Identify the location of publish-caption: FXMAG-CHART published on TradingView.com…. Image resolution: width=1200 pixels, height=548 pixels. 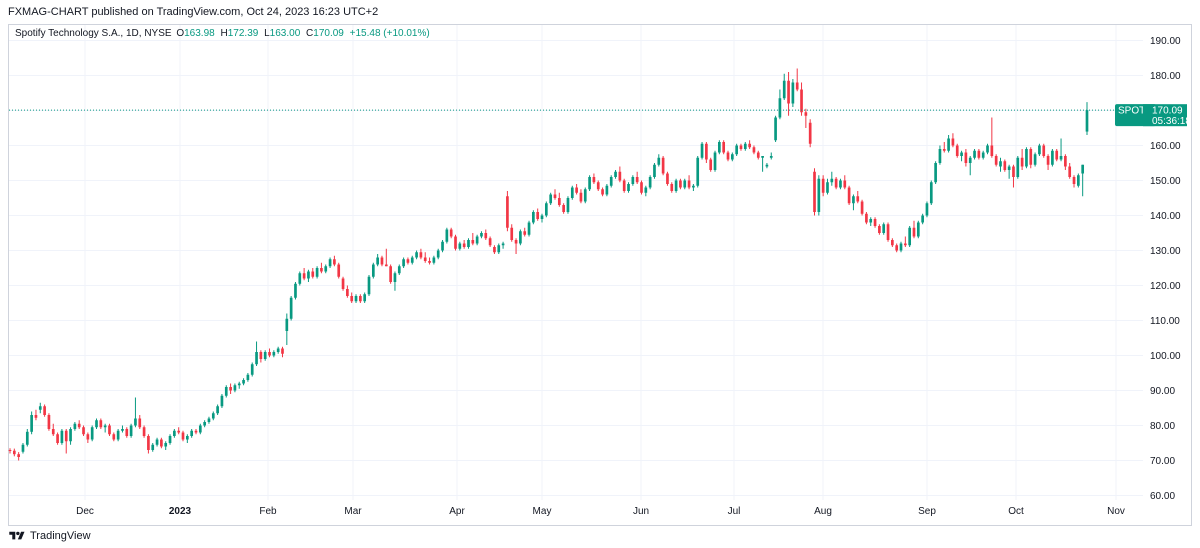
(193, 12).